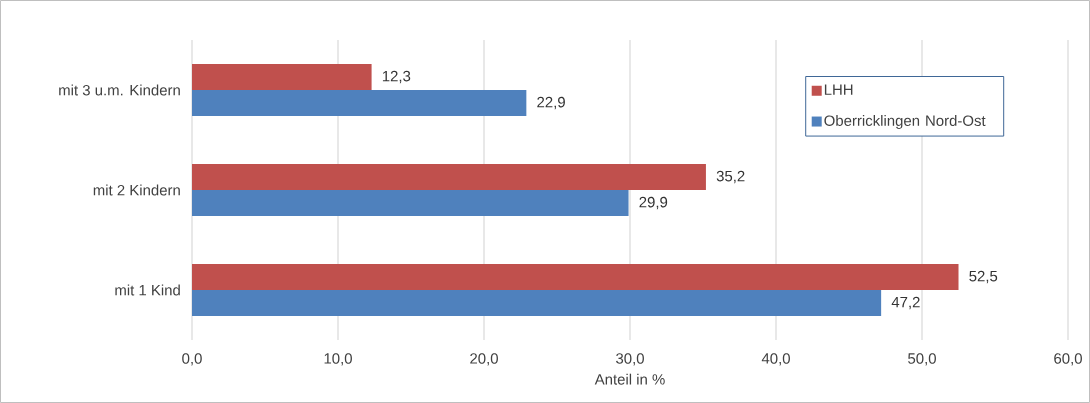 The image size is (1090, 403). Describe the element at coordinates (838, 89) in the screenshot. I see `legend-label: LHH` at that location.